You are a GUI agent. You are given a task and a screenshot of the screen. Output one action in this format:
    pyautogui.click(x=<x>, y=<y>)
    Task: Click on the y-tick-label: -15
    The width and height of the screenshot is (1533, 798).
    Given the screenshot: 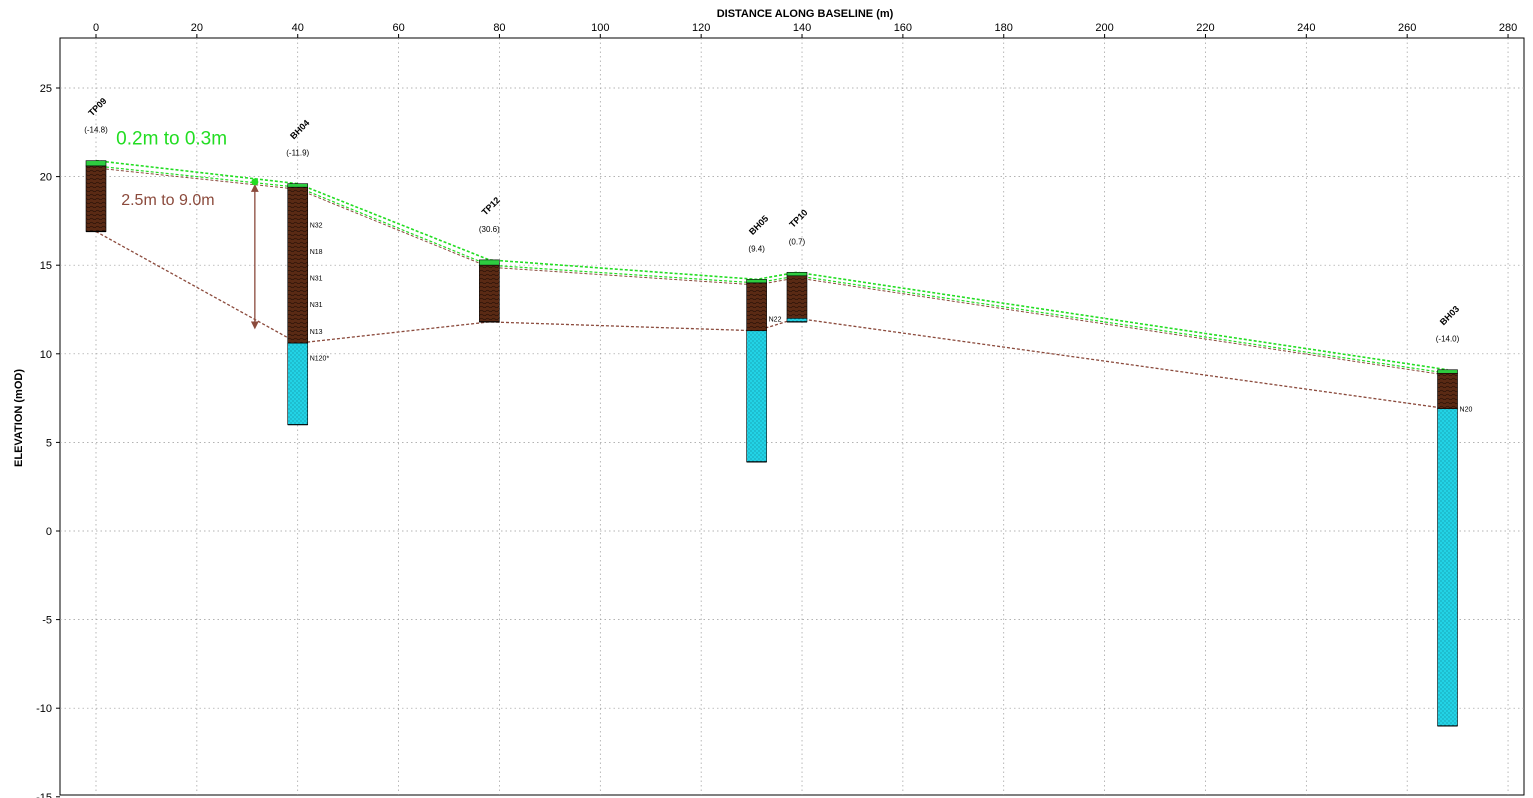 What is the action you would take?
    pyautogui.click(x=44, y=795)
    